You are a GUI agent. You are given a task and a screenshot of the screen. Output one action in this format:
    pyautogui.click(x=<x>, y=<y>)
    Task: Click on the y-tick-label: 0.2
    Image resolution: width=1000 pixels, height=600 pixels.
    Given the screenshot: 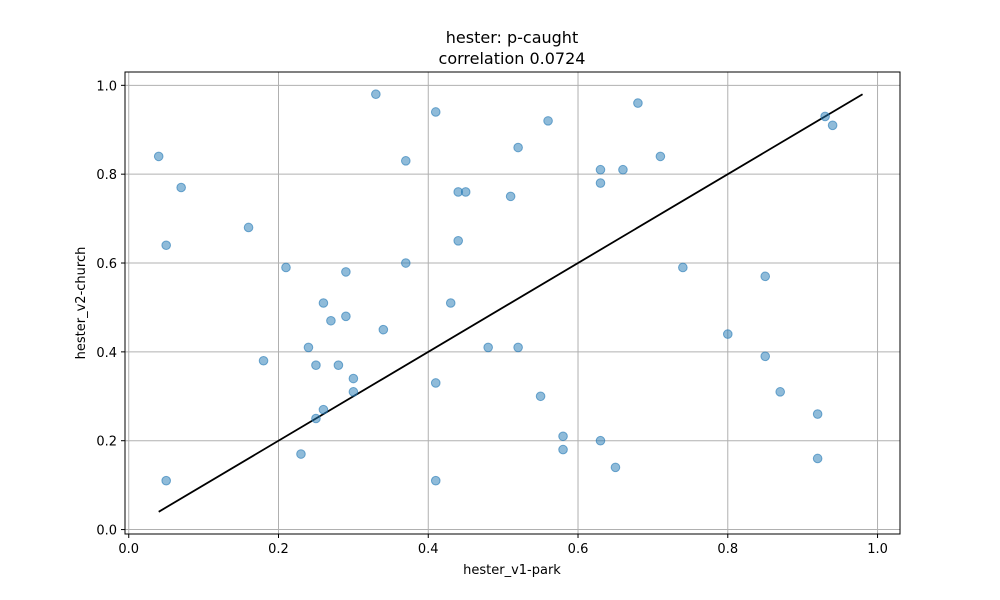 What is the action you would take?
    pyautogui.click(x=106, y=442)
    